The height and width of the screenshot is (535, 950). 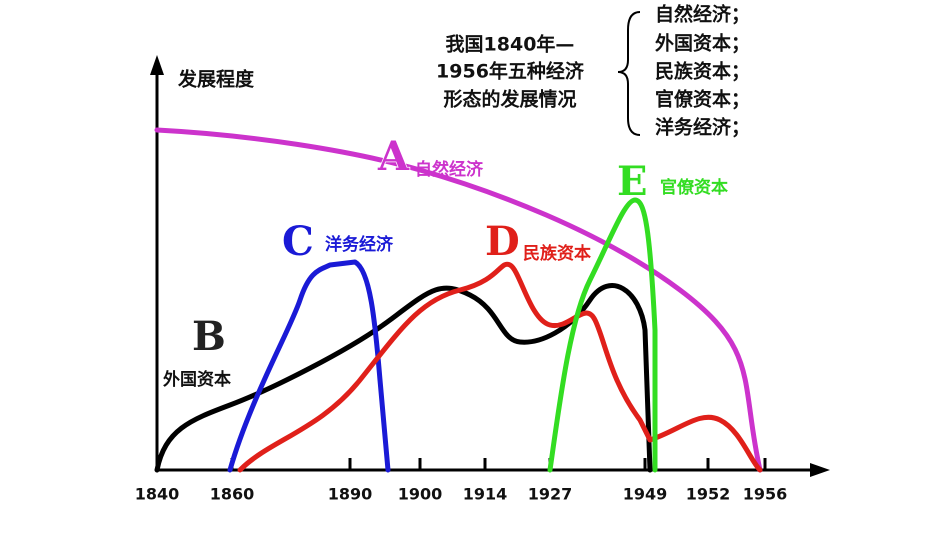 I want to click on x-label: 1952, so click(x=708, y=494).